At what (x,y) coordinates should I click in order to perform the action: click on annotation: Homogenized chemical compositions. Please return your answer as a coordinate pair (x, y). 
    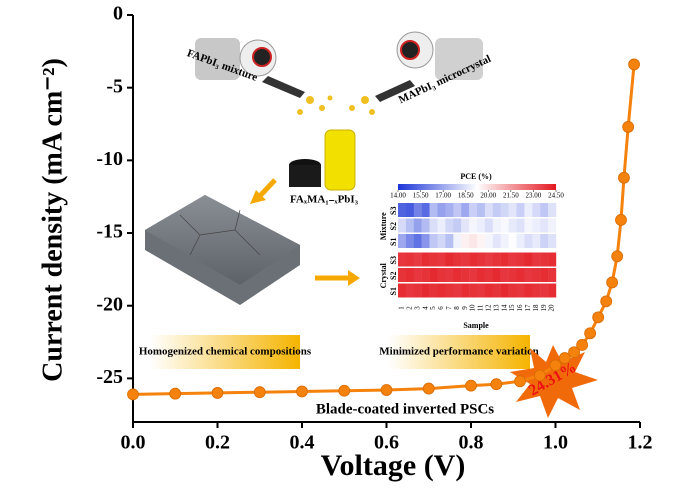
    Looking at the image, I should click on (225, 352).